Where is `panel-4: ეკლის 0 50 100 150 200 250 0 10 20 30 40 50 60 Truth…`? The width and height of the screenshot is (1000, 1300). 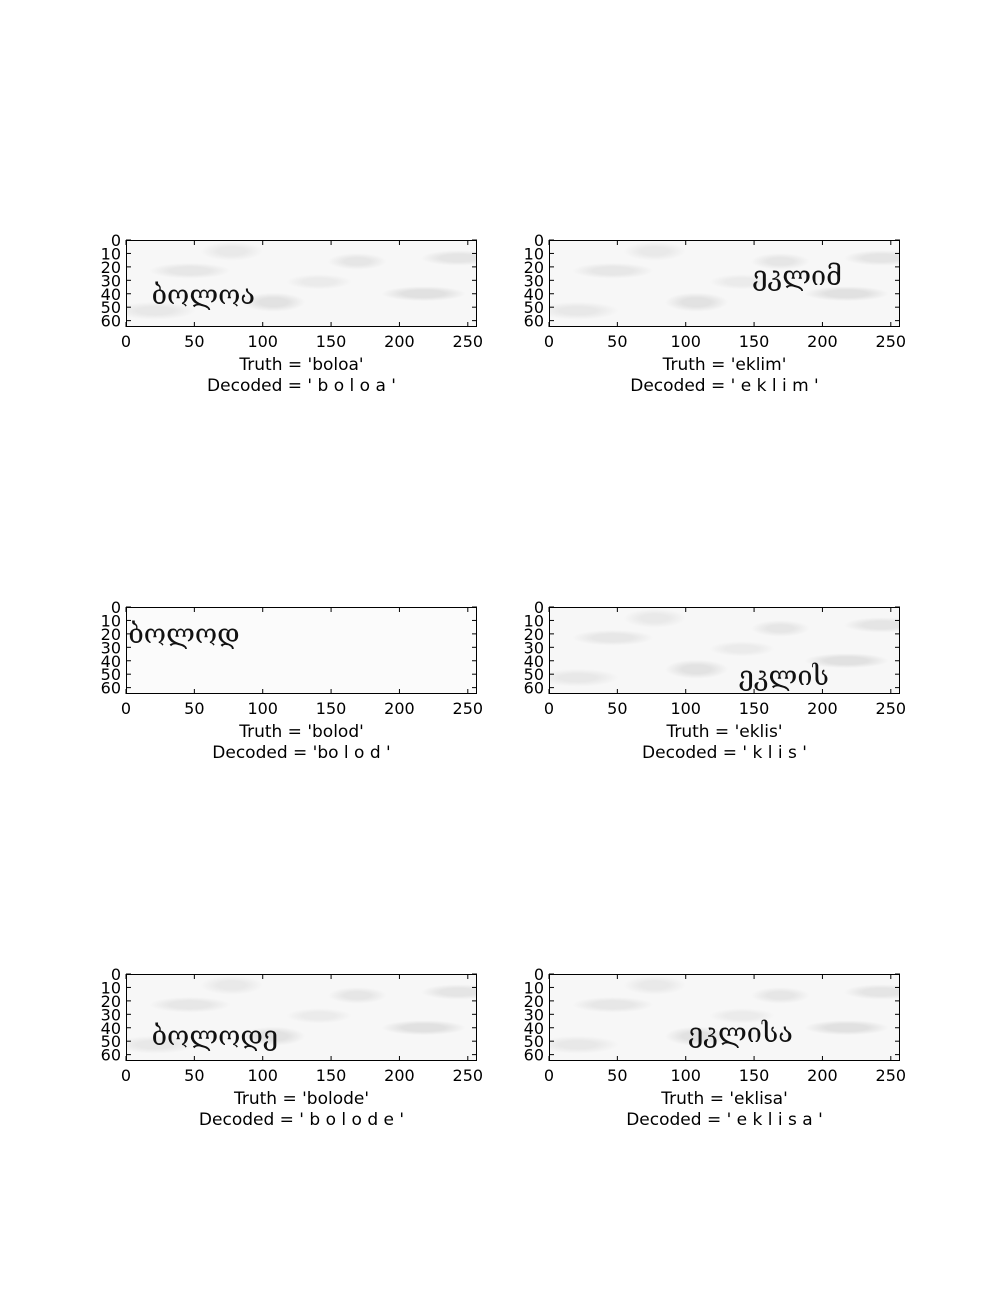 panel-4: ეკლის 0 50 100 150 200 250 0 10 20 30 40 50 60 Truth… is located at coordinates (736, 680).